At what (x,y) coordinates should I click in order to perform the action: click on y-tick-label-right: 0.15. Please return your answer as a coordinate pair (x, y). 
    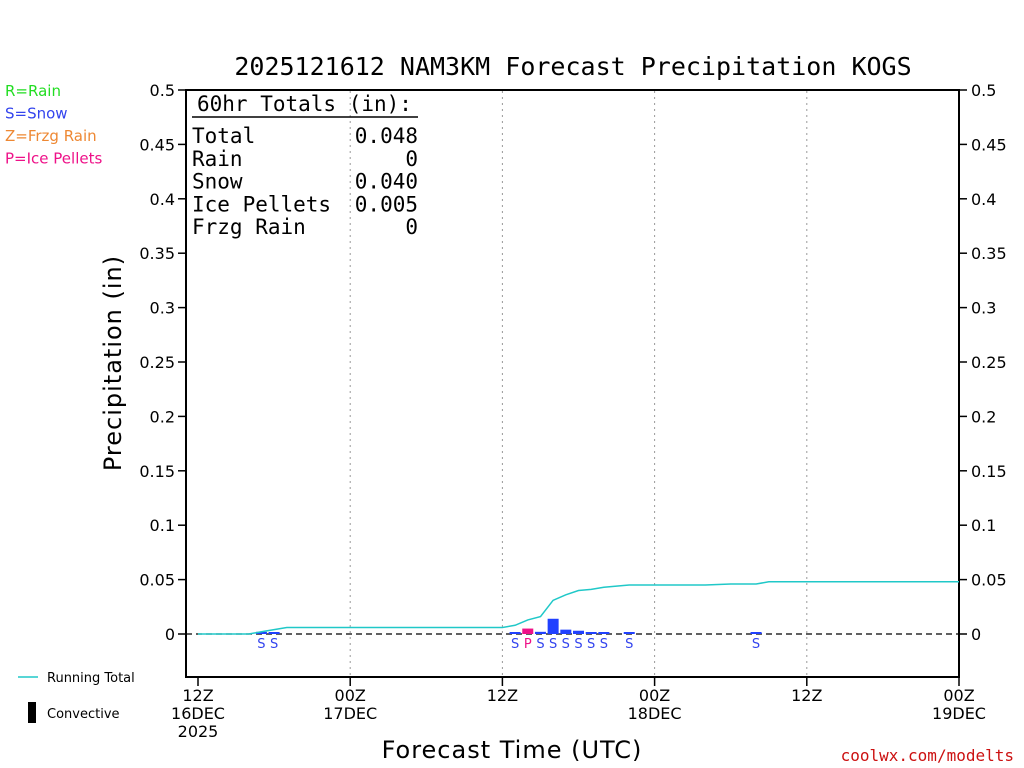
    Looking at the image, I should click on (989, 471).